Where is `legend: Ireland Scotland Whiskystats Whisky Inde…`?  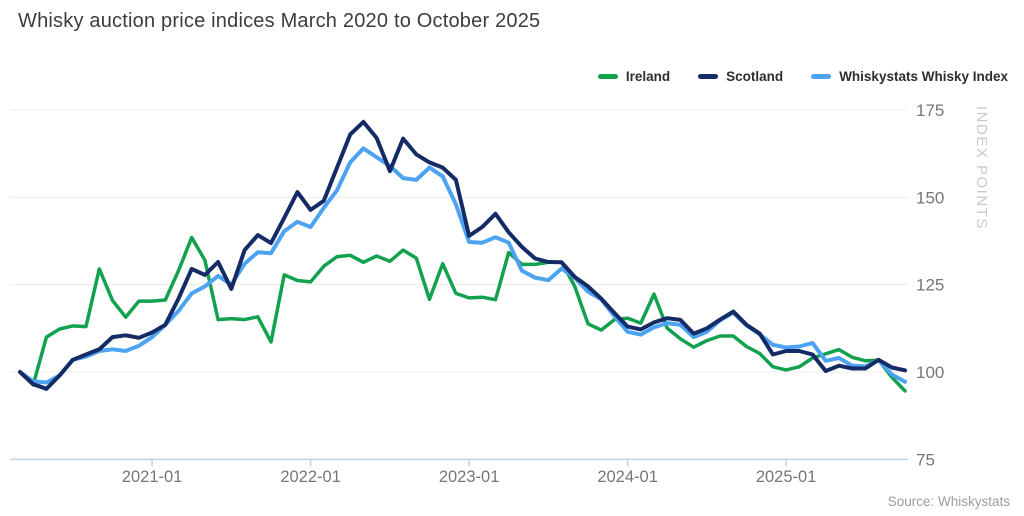 legend: Ireland Scotland Whiskystats Whisky Inde… is located at coordinates (802, 76).